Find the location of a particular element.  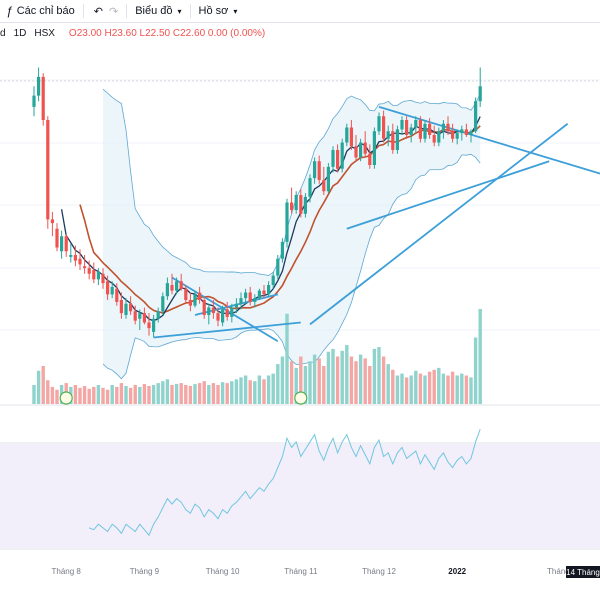

chevron-down-icon: ▾ is located at coordinates (179, 11).